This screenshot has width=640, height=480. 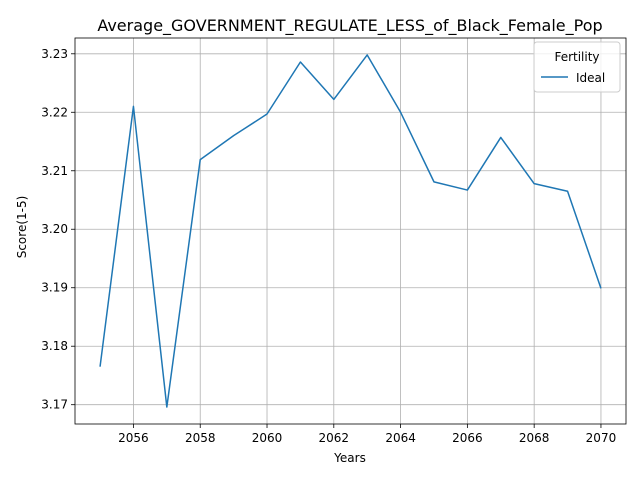 What do you see at coordinates (576, 57) in the screenshot?
I see `legend-title: Fertility` at bounding box center [576, 57].